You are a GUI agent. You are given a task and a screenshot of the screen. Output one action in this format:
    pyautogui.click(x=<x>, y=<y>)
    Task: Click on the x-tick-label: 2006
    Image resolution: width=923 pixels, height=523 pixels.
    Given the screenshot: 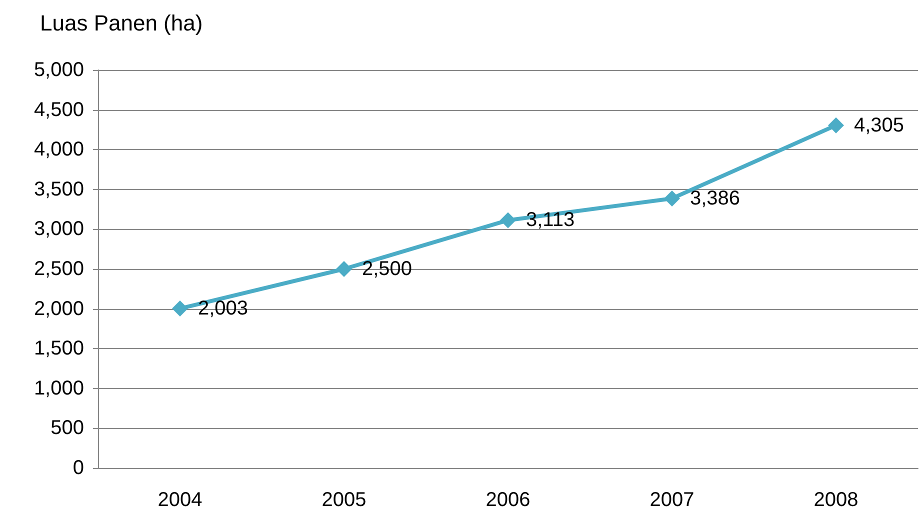 What is the action you would take?
    pyautogui.click(x=508, y=500)
    